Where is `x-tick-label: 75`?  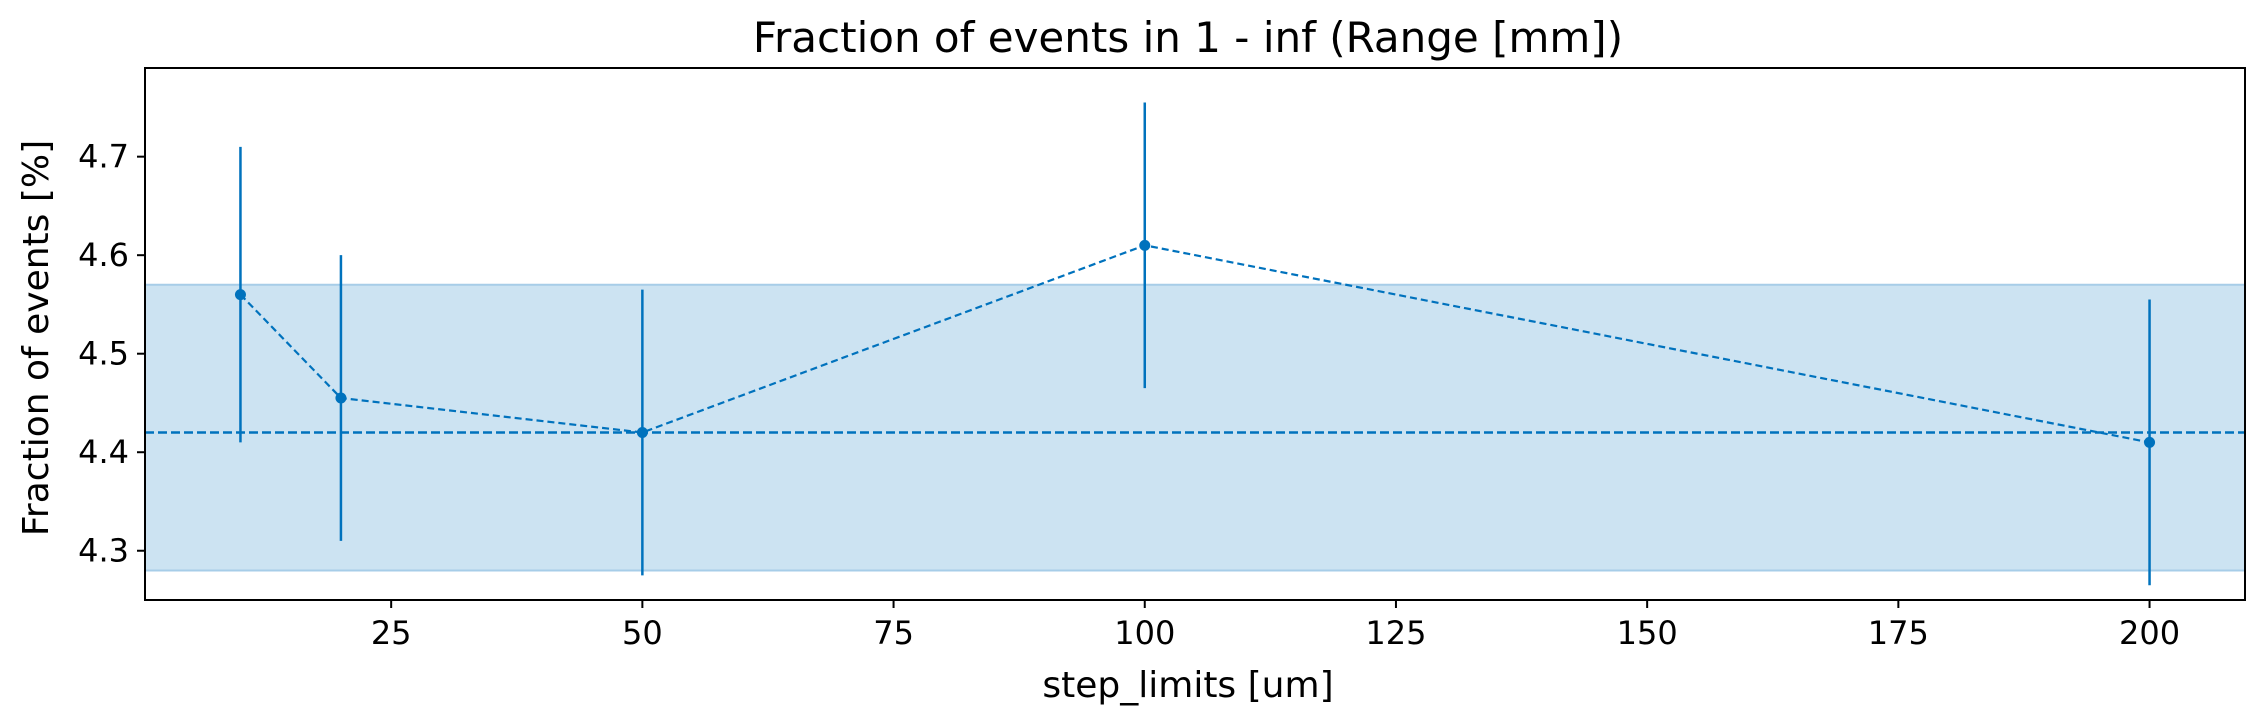
x-tick-label: 75 is located at coordinates (893, 633).